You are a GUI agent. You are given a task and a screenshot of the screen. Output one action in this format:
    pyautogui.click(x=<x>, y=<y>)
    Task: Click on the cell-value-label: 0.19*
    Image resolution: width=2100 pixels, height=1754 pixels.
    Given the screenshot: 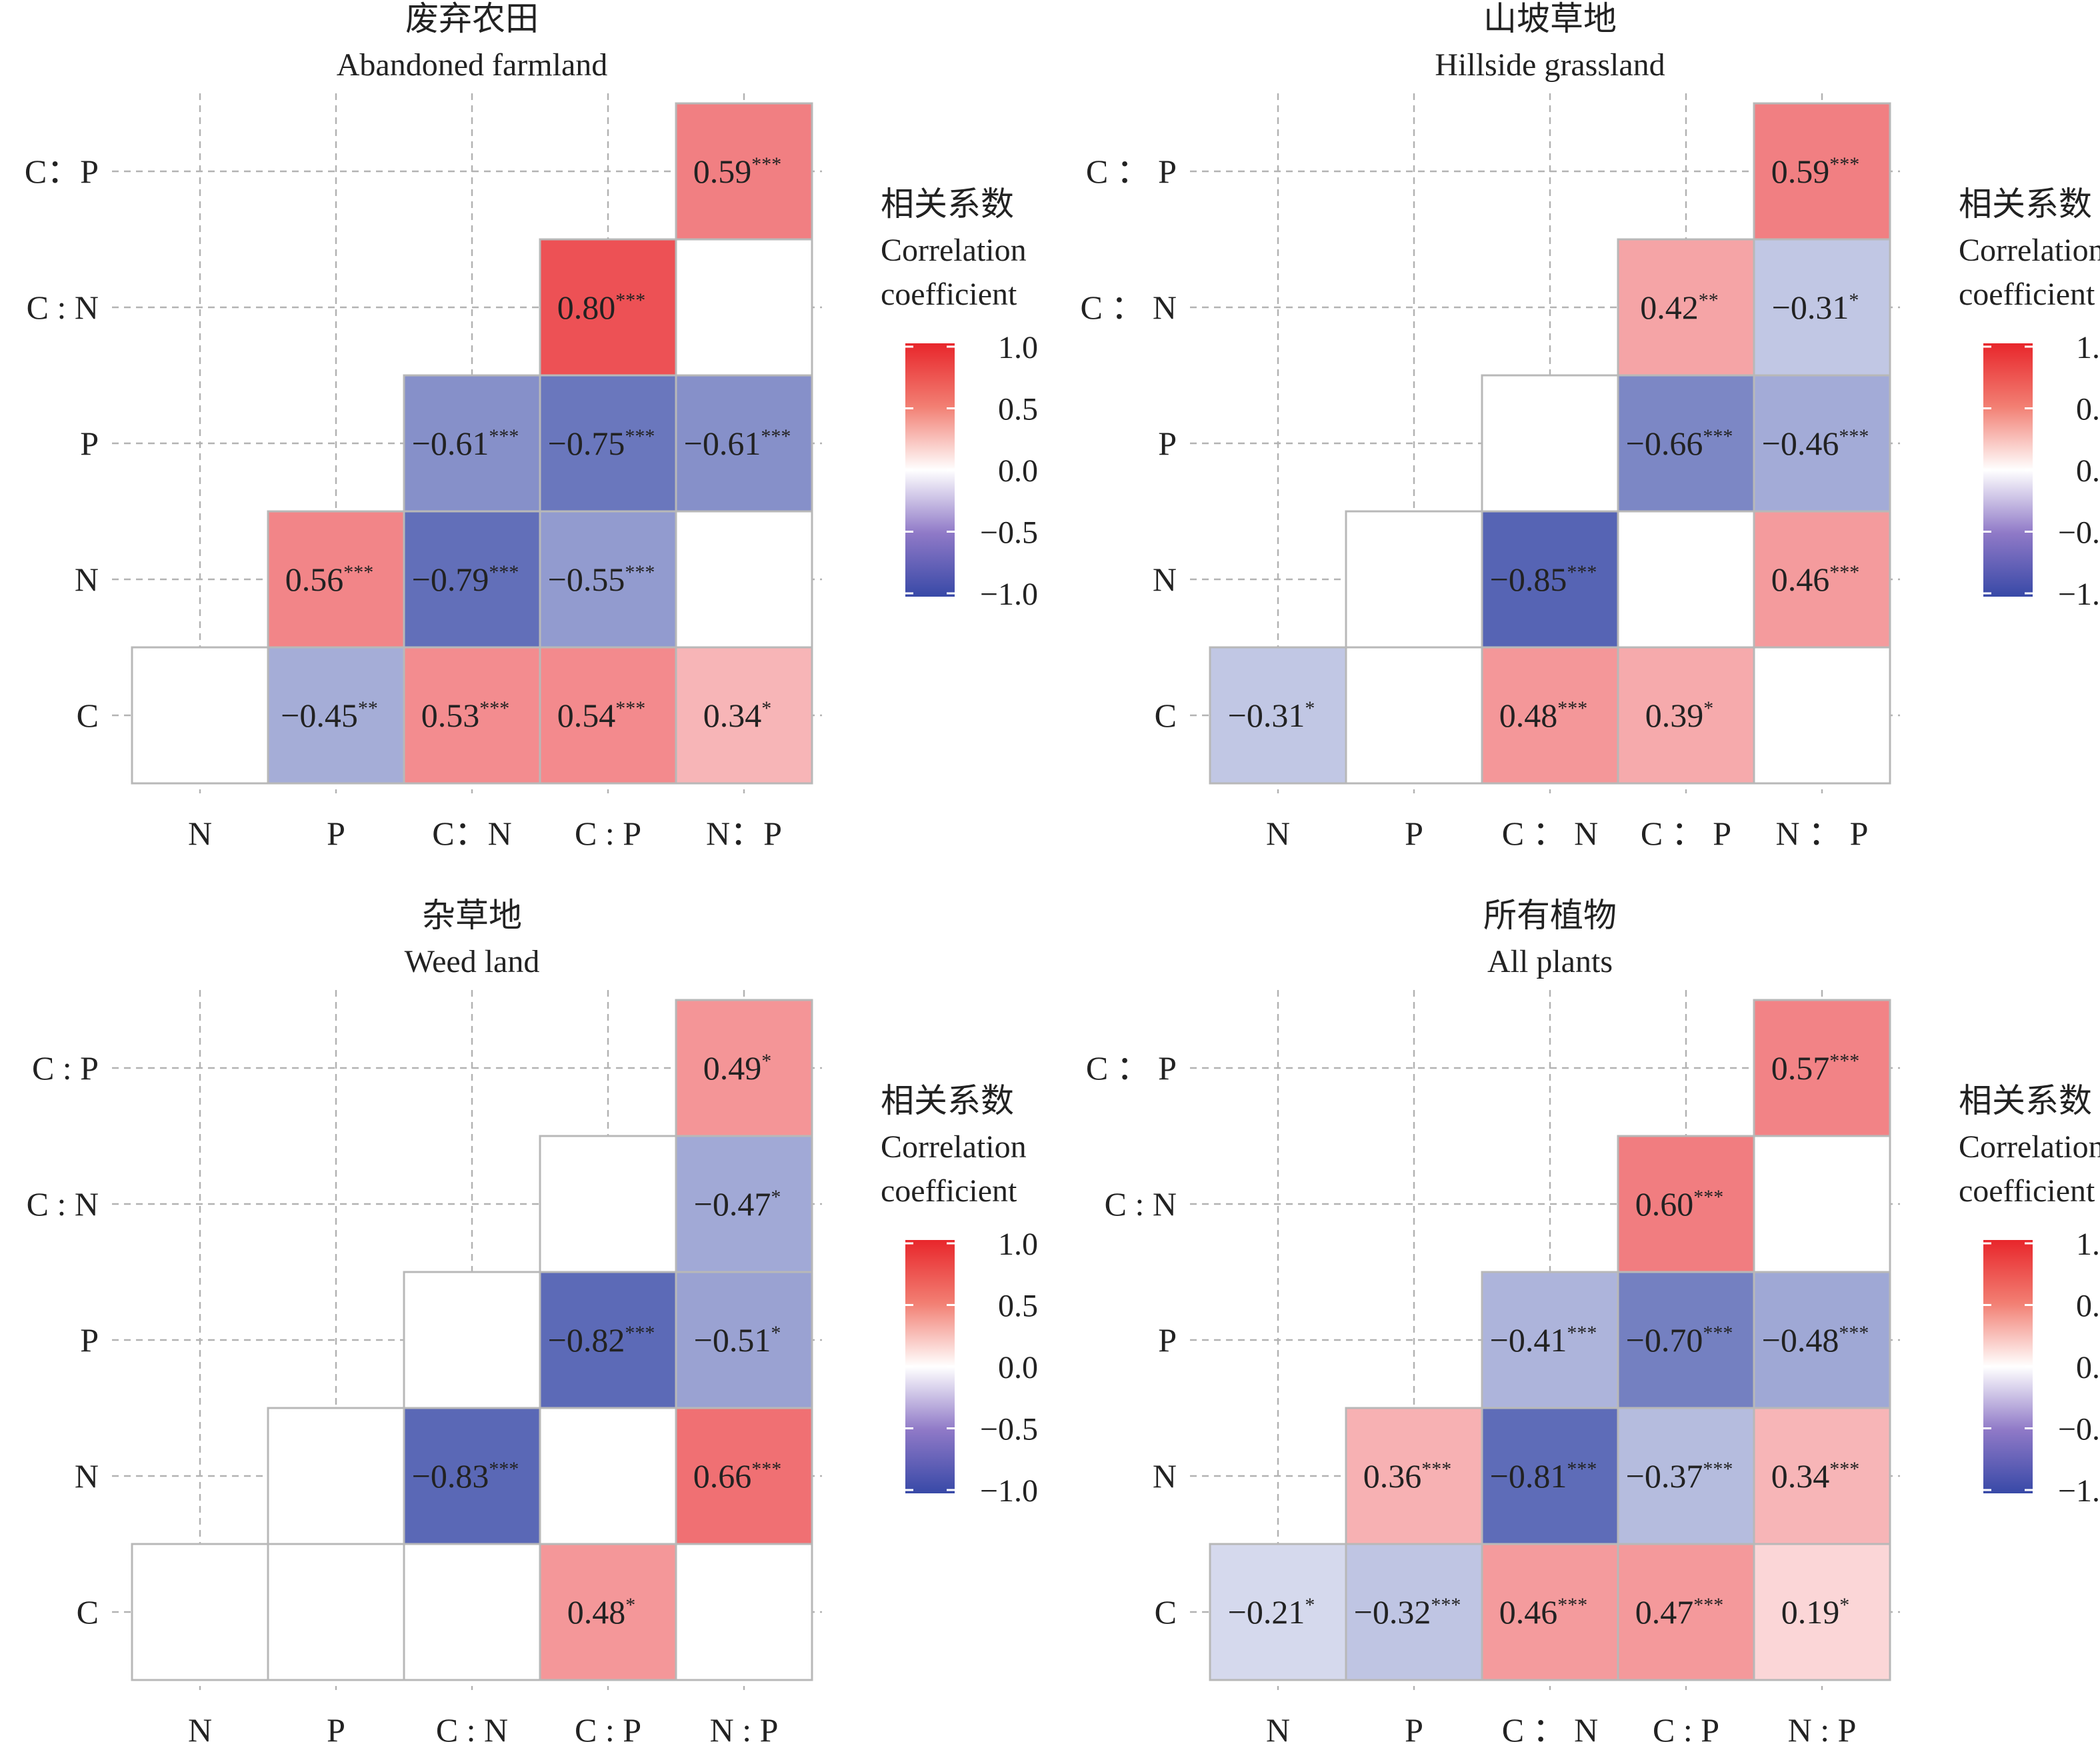 What is the action you would take?
    pyautogui.click(x=1815, y=1612)
    